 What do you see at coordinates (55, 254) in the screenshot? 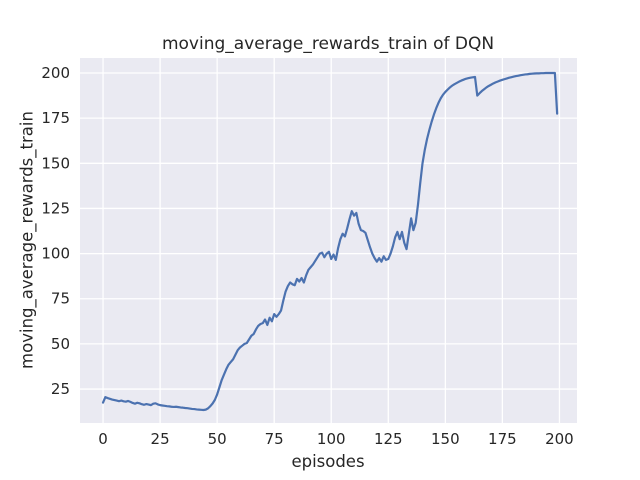
I see `y-tick-label: 100` at bounding box center [55, 254].